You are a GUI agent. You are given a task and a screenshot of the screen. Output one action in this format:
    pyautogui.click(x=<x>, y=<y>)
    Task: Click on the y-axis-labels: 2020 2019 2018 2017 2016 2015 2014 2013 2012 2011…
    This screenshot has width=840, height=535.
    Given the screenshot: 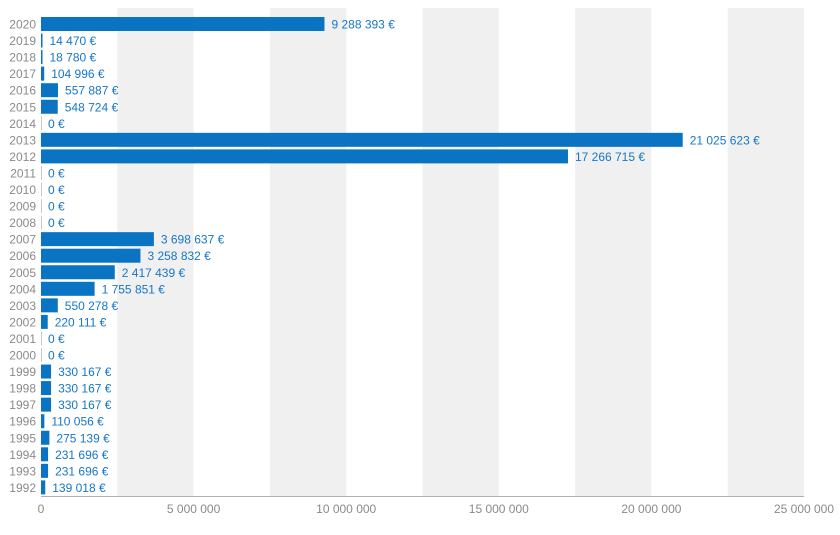 What is the action you would take?
    pyautogui.click(x=22, y=256)
    